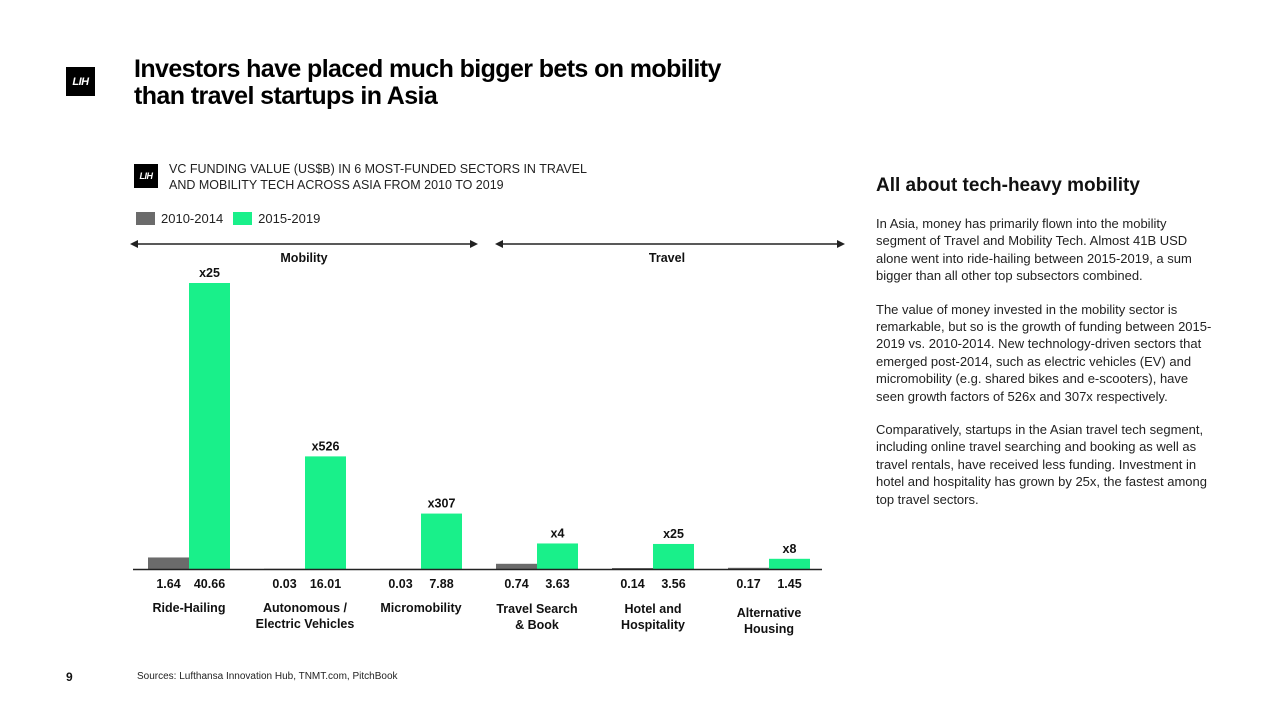 The width and height of the screenshot is (1280, 720). Describe the element at coordinates (653, 609) in the screenshot. I see `category-label: Hotel and` at that location.